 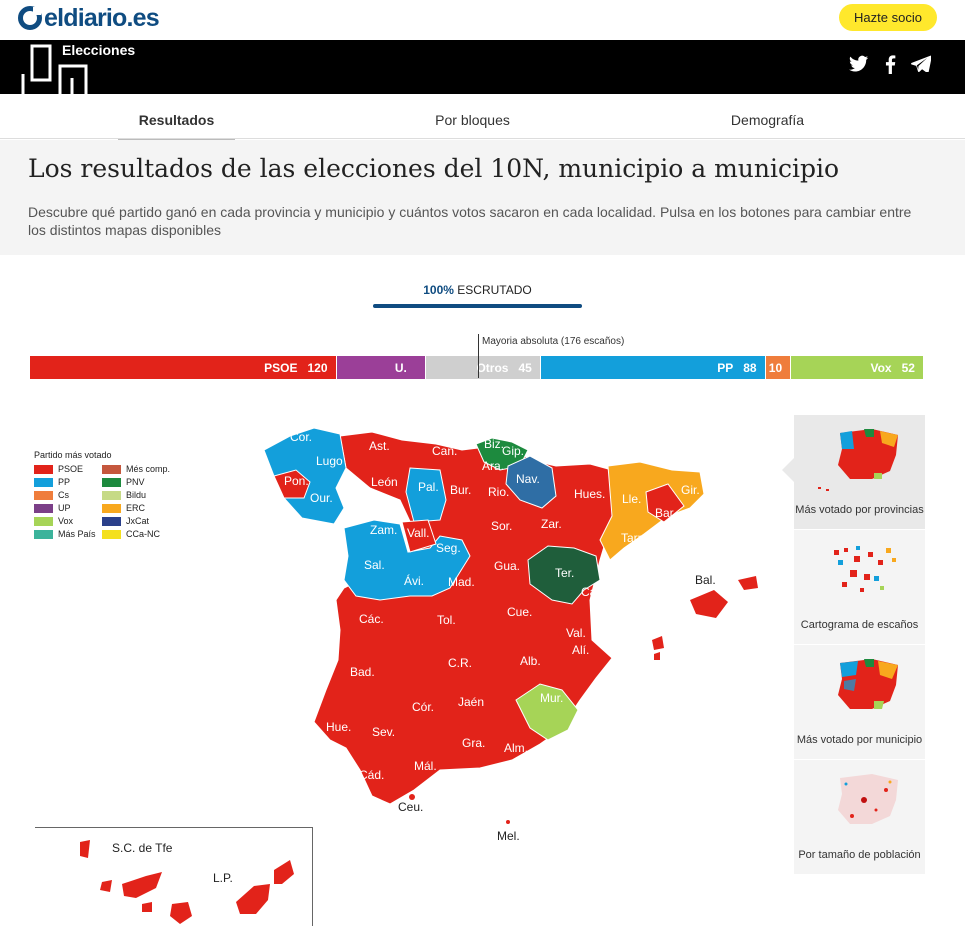 I want to click on map-option-poblacion: Por tamaño de población, so click(x=859, y=817).